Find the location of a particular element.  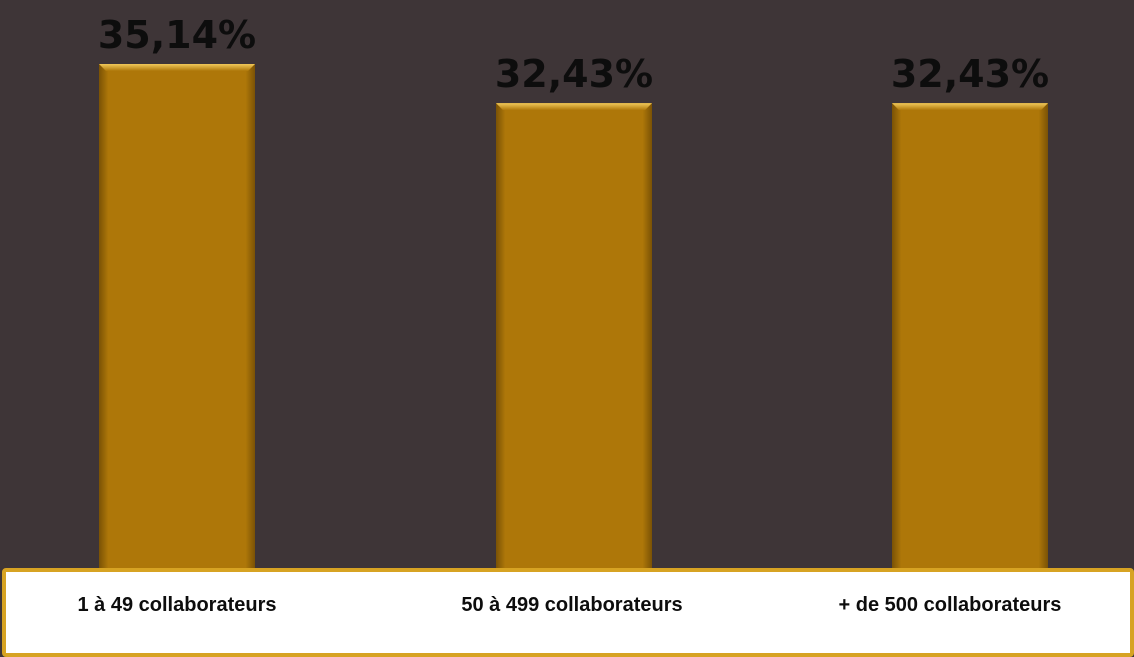

category-axis-panel is located at coordinates (568, 612).